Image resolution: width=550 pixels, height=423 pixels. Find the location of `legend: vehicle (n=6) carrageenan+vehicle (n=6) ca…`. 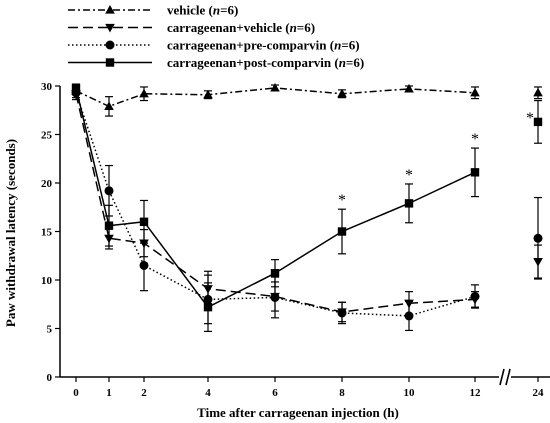

legend: vehicle (n=6) carrageenan+vehicle (n=6) ca… is located at coordinates (216, 36).